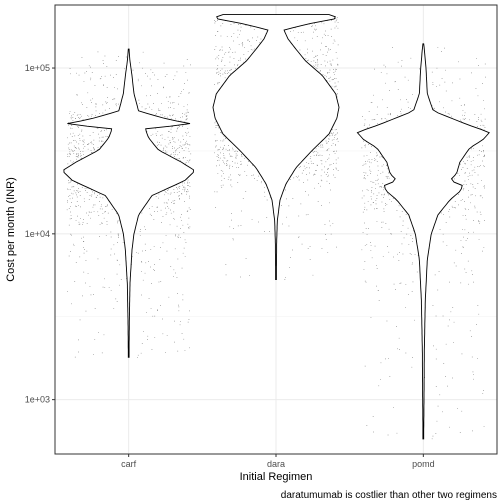  Describe the element at coordinates (276, 477) in the screenshot. I see `x-axis-label: Initial Regimen` at that location.